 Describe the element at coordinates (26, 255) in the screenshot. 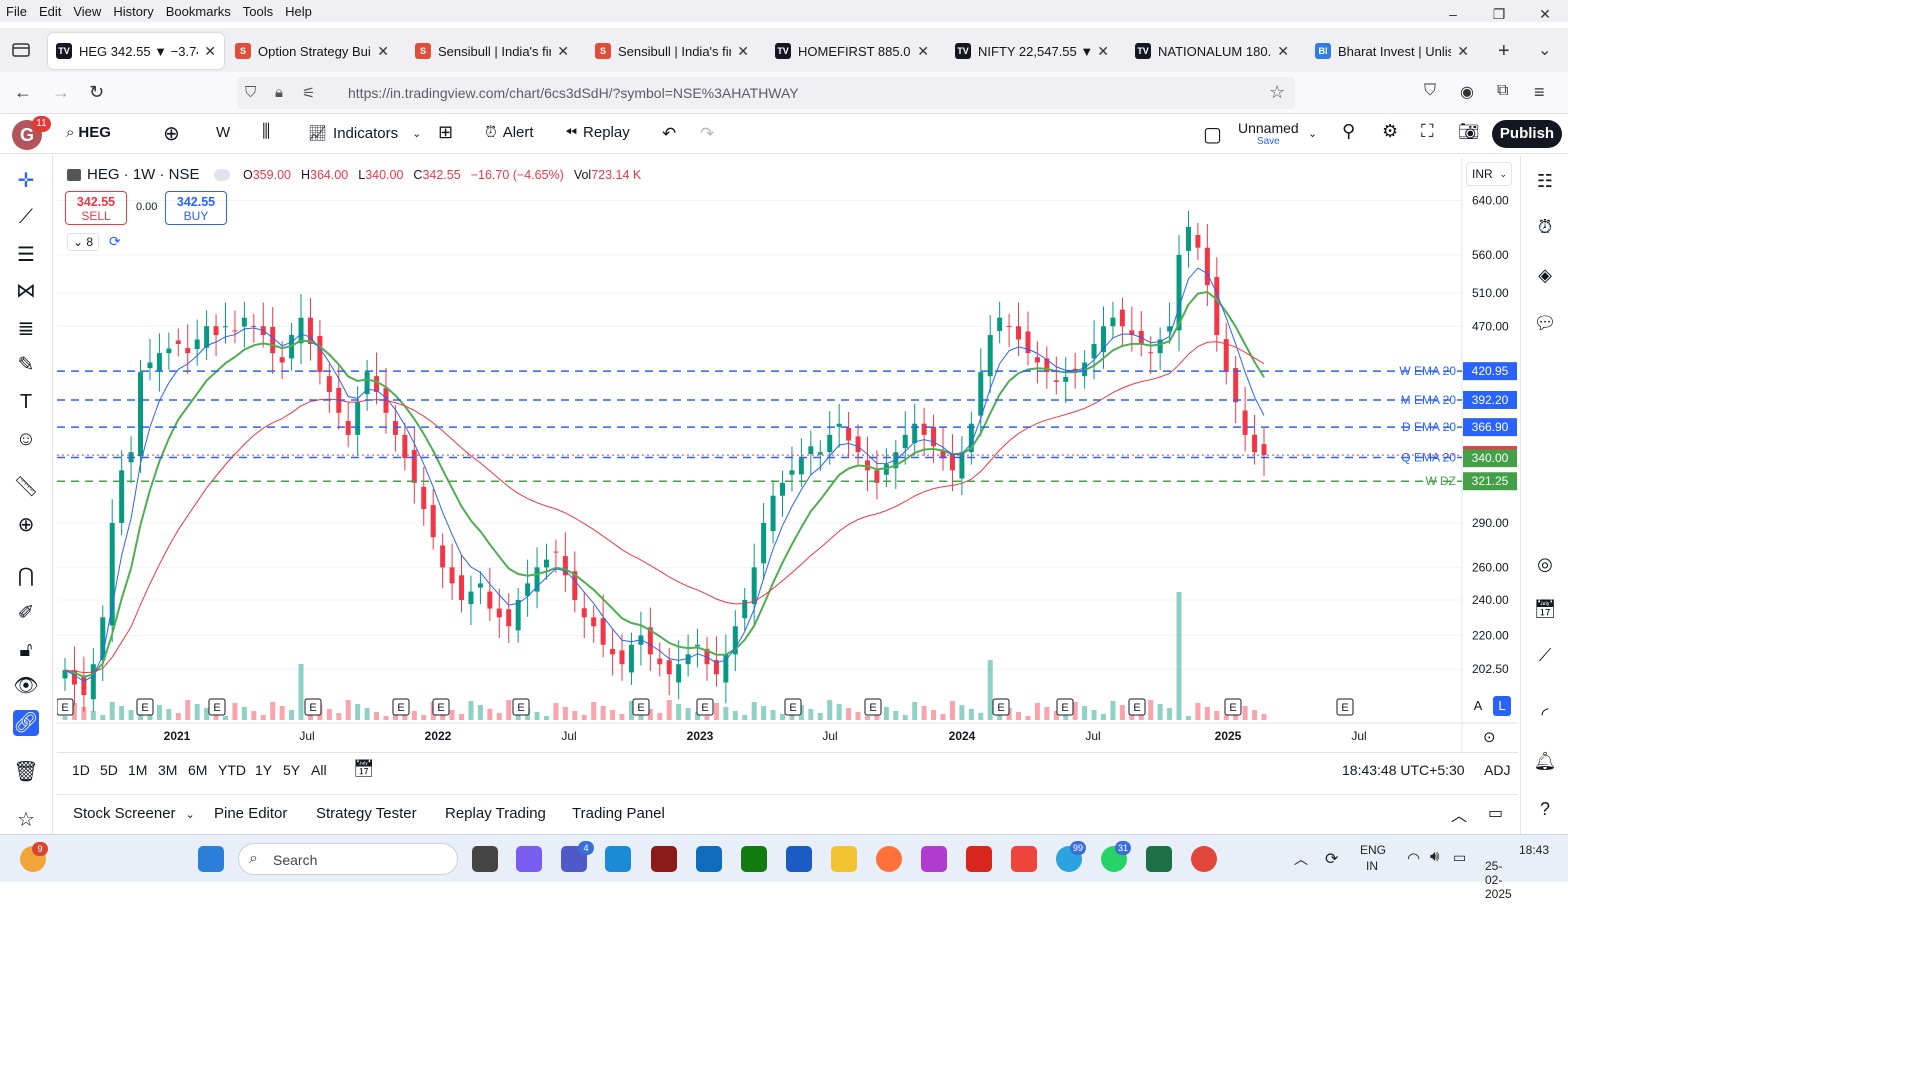

I see `horizontal-lines-icon: ☰` at that location.